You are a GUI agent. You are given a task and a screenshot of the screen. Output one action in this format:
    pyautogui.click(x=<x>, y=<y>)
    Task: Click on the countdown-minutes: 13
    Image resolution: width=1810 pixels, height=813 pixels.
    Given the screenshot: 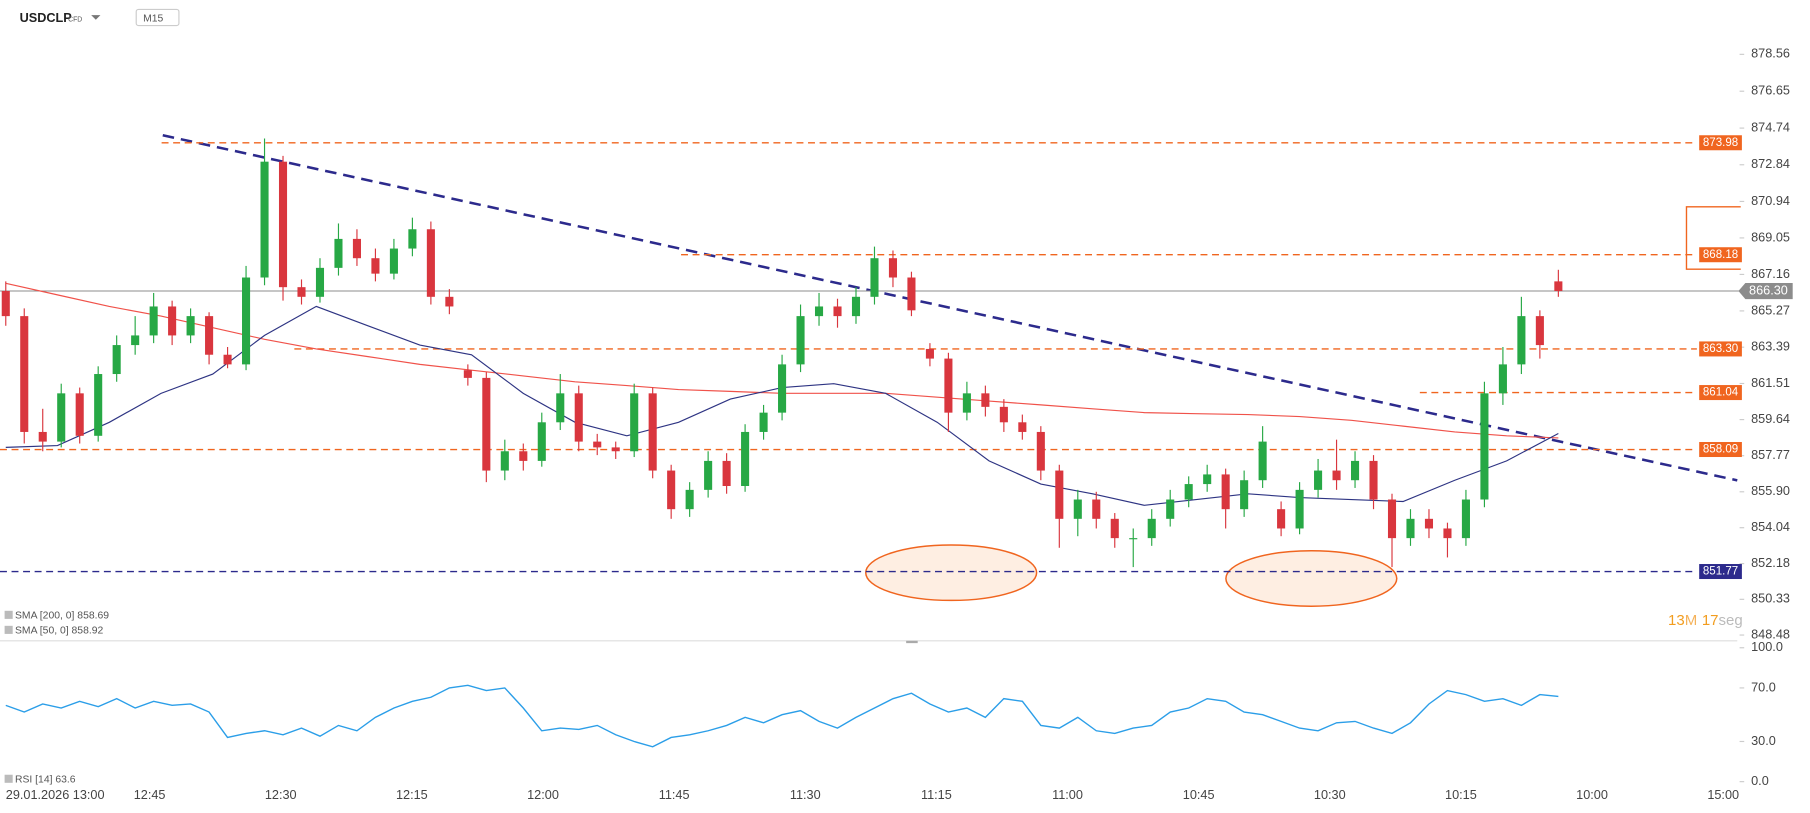 What is the action you would take?
    pyautogui.click(x=1676, y=620)
    